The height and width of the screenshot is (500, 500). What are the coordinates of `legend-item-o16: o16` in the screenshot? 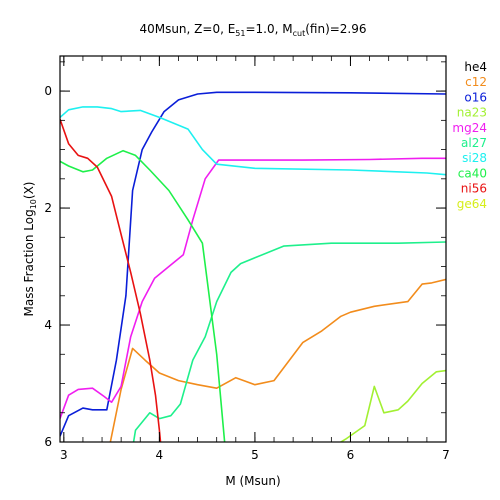 It's located at (475, 97).